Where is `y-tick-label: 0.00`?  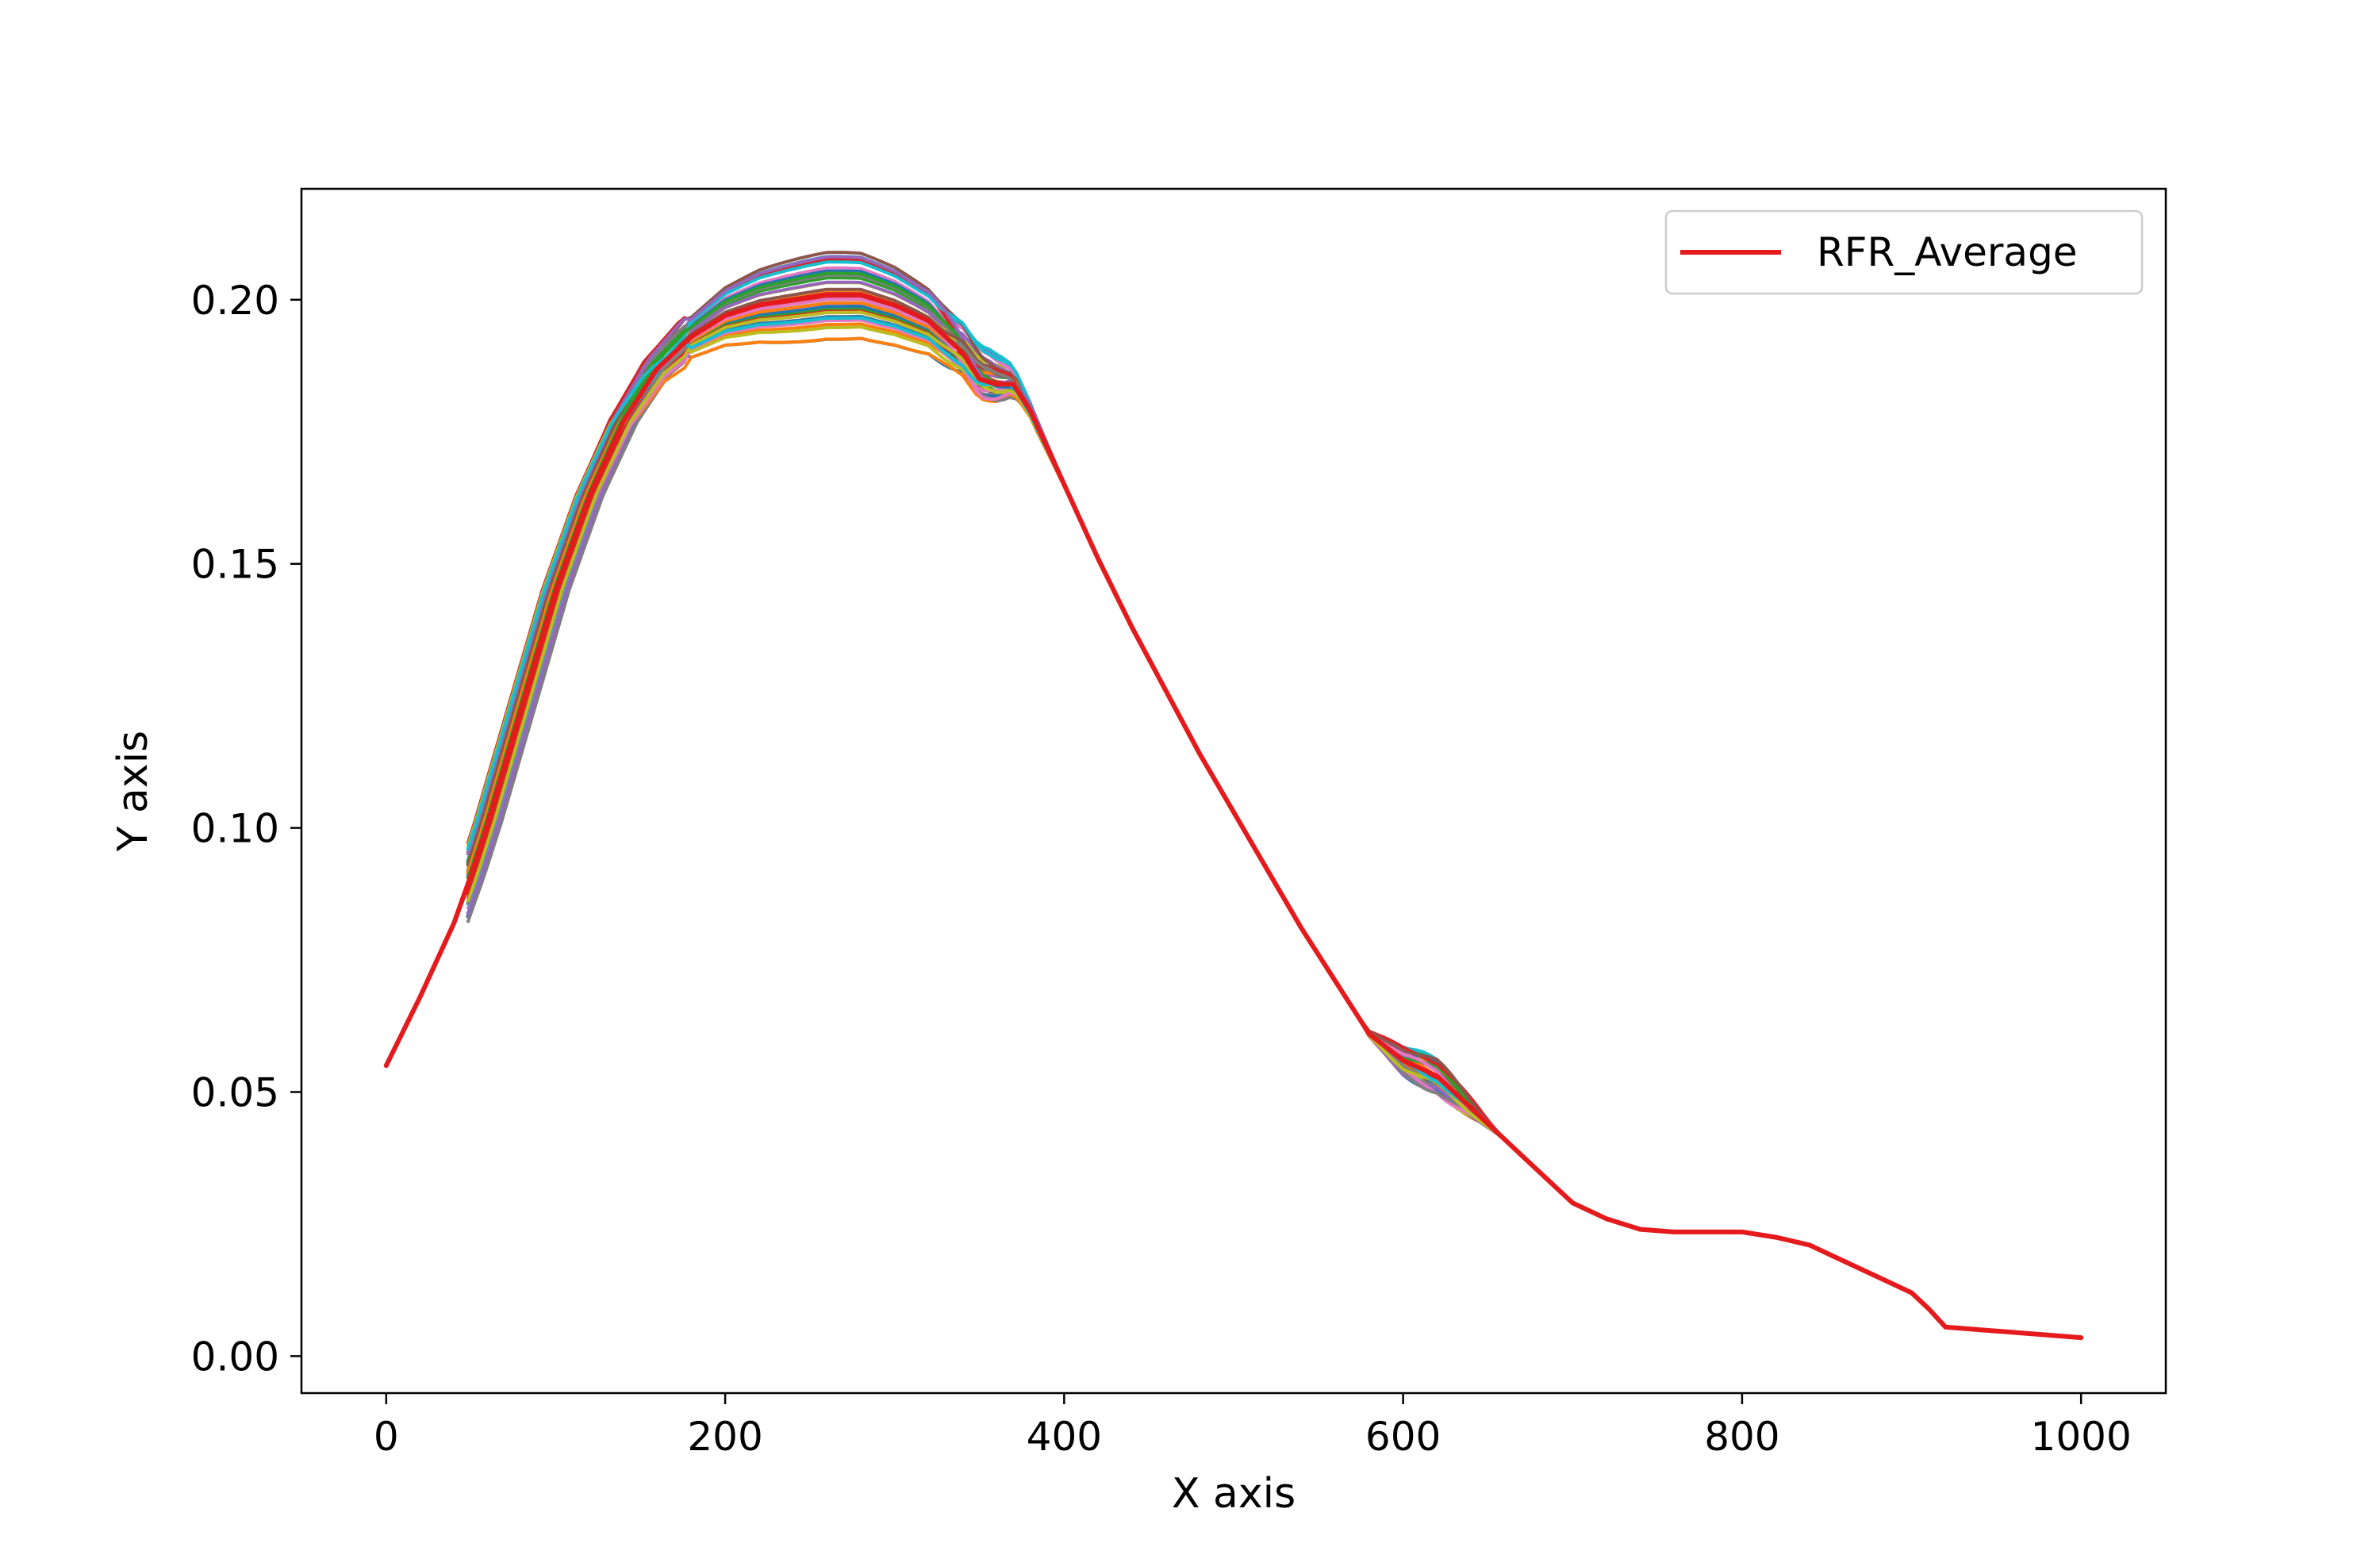
y-tick-label: 0.00 is located at coordinates (235, 1357).